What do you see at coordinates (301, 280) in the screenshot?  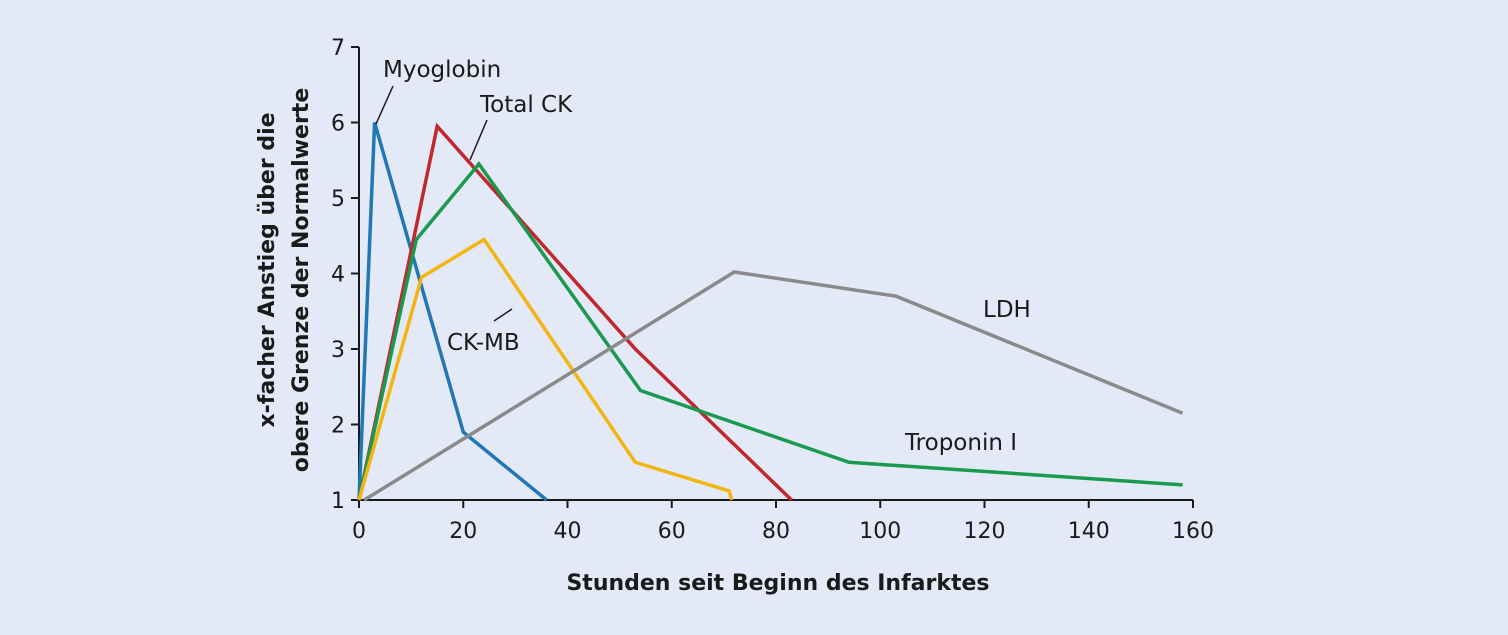 I see `y-axis-title-line-2: obere Grenze der Normalwerte` at bounding box center [301, 280].